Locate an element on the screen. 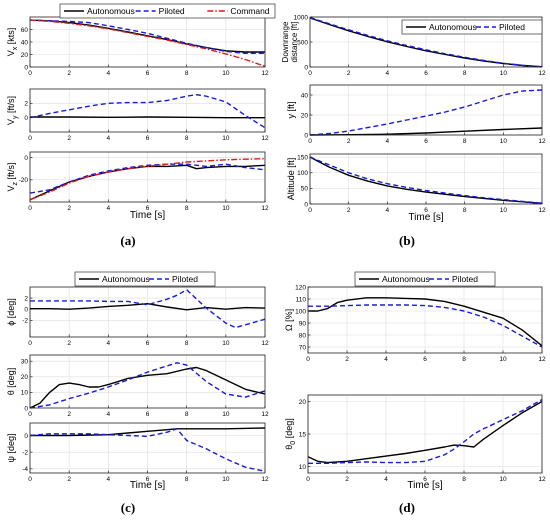  panel-c-subplot-1: 0 2 4 6 8 10 12 -2 0 2 is located at coordinates (145, 316).